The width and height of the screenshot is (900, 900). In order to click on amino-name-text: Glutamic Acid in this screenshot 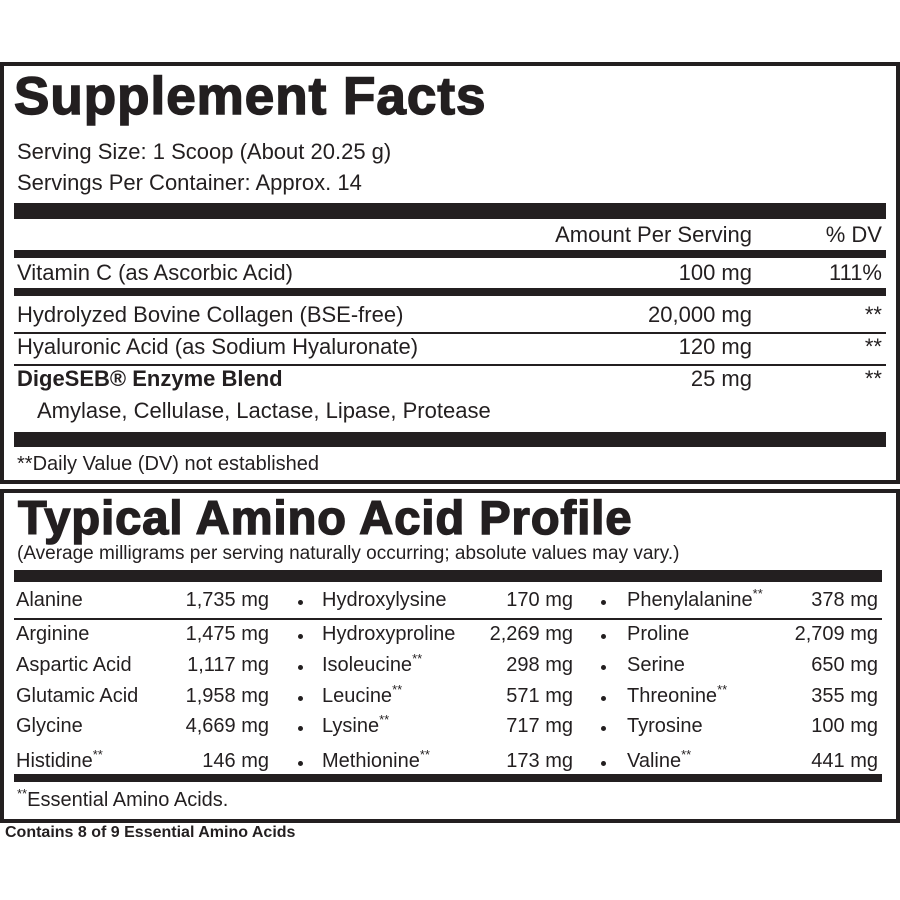, I will do `click(77, 696)`.